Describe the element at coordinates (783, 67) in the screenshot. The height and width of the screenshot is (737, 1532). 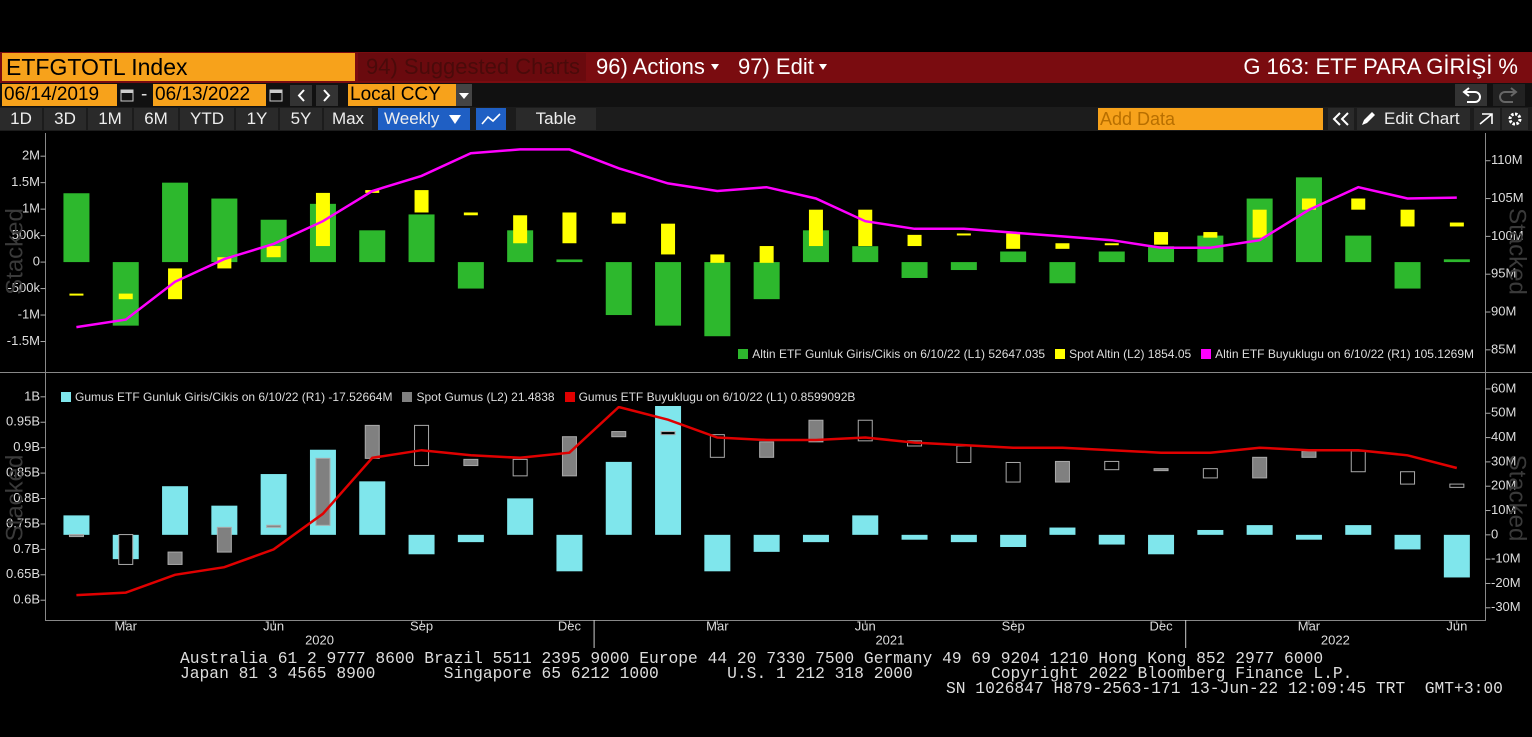
I see `menu-edit: 97) Edit` at that location.